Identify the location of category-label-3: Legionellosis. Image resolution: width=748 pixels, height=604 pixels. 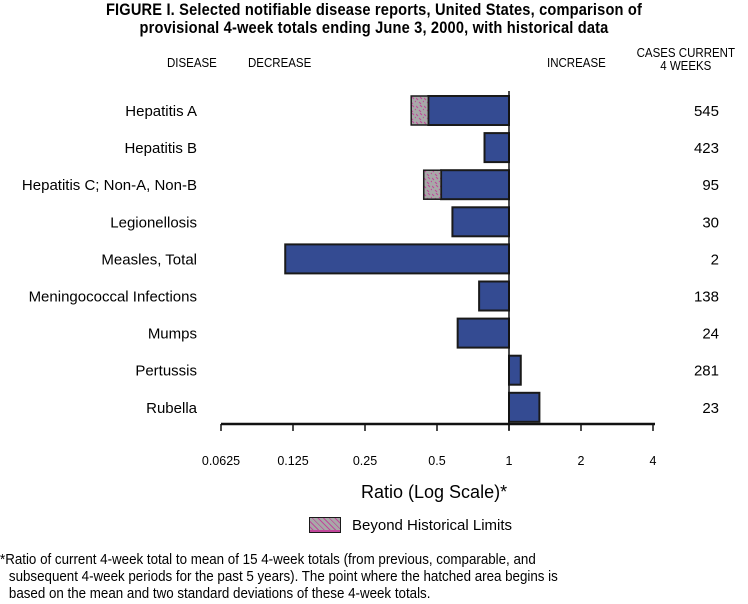
(153, 222).